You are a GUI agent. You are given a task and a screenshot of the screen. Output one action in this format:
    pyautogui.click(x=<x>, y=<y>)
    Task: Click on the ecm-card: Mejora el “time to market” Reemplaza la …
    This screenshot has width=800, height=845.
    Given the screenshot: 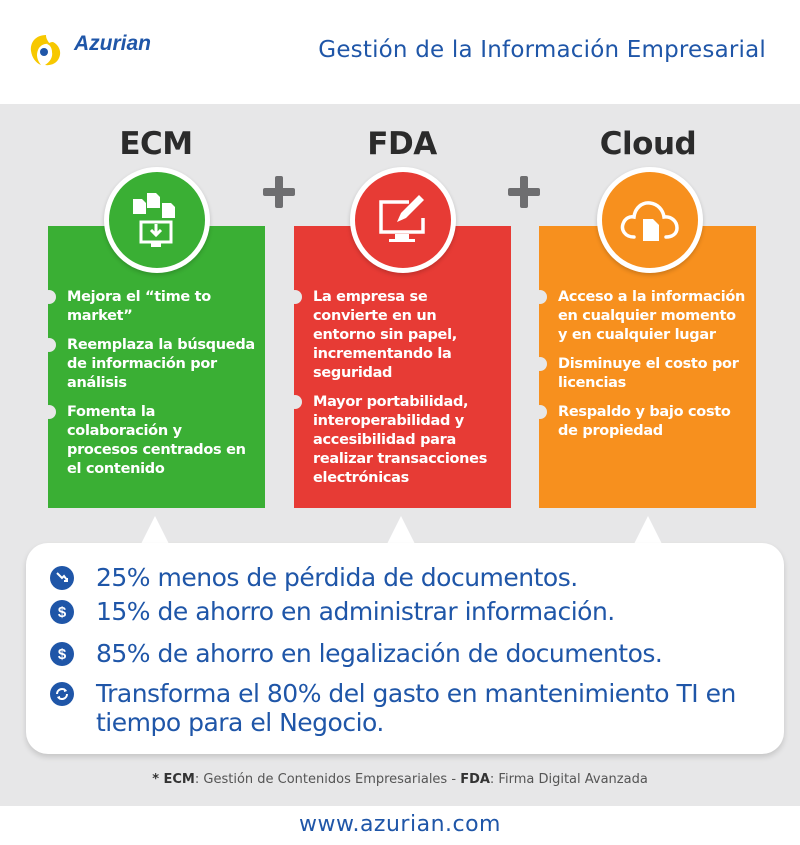 What is the action you would take?
    pyautogui.click(x=153, y=367)
    